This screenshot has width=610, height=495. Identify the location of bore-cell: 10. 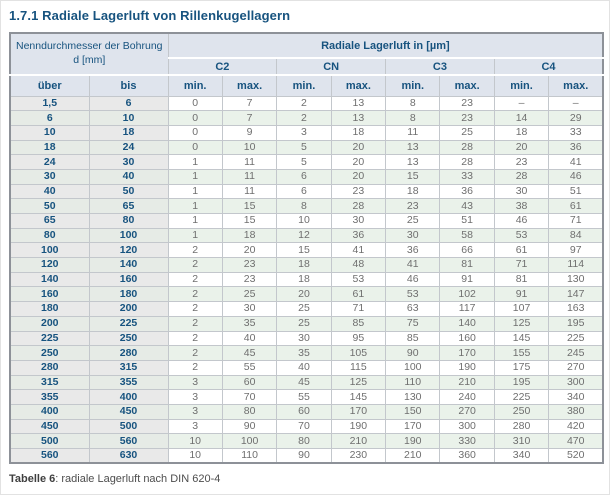
(49, 132).